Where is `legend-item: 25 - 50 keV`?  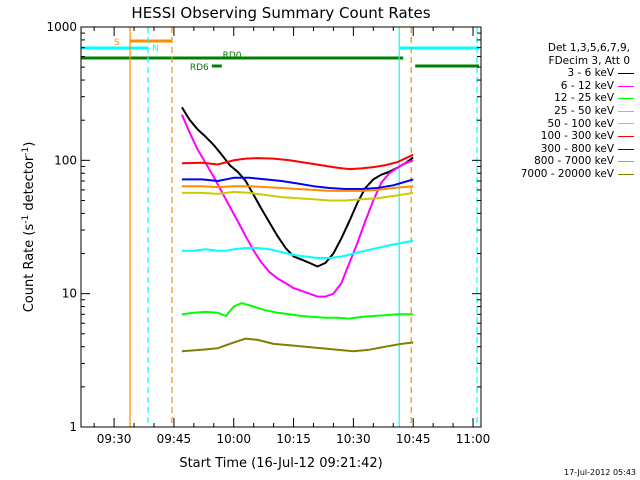
legend-item: 25 - 50 keV is located at coordinates (560, 111).